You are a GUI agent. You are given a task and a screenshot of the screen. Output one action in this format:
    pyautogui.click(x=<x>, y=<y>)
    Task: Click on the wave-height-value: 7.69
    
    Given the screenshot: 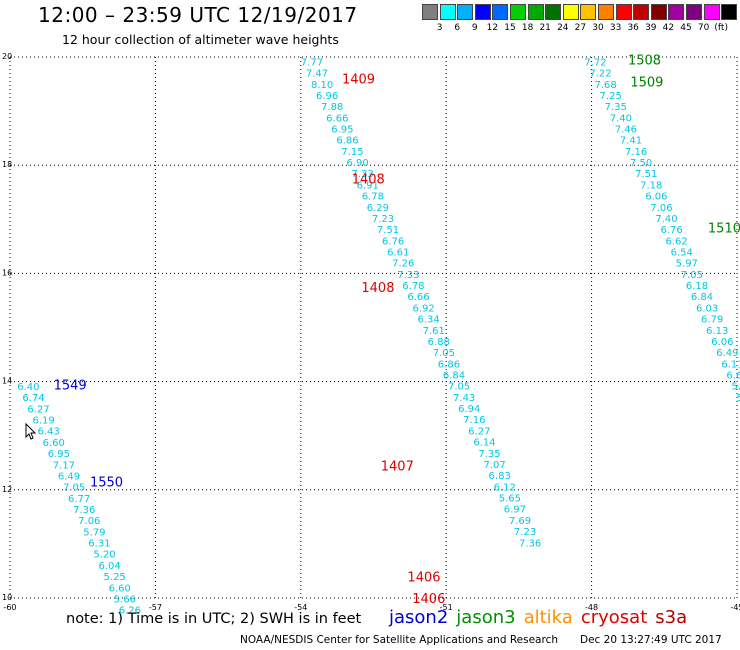 What is the action you would take?
    pyautogui.click(x=520, y=521)
    